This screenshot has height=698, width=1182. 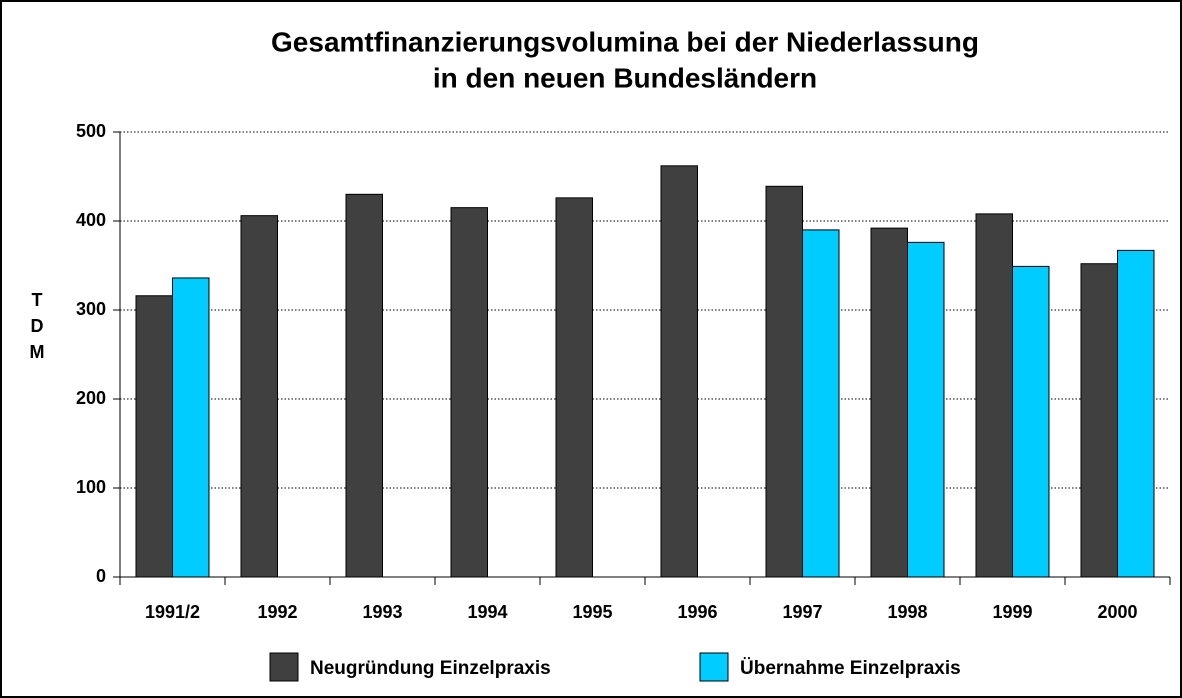 I want to click on x-tick-label: 2000, so click(x=1117, y=612).